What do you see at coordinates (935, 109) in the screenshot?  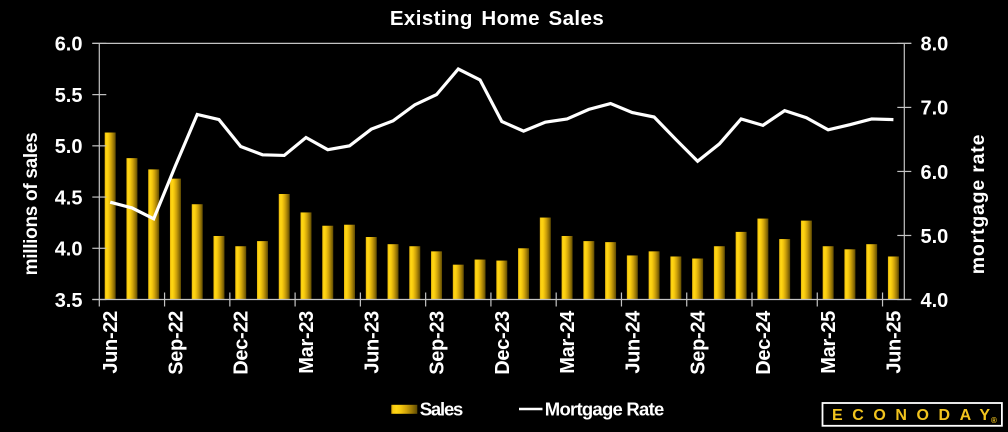 I see `svg-text: 7.0` at bounding box center [935, 109].